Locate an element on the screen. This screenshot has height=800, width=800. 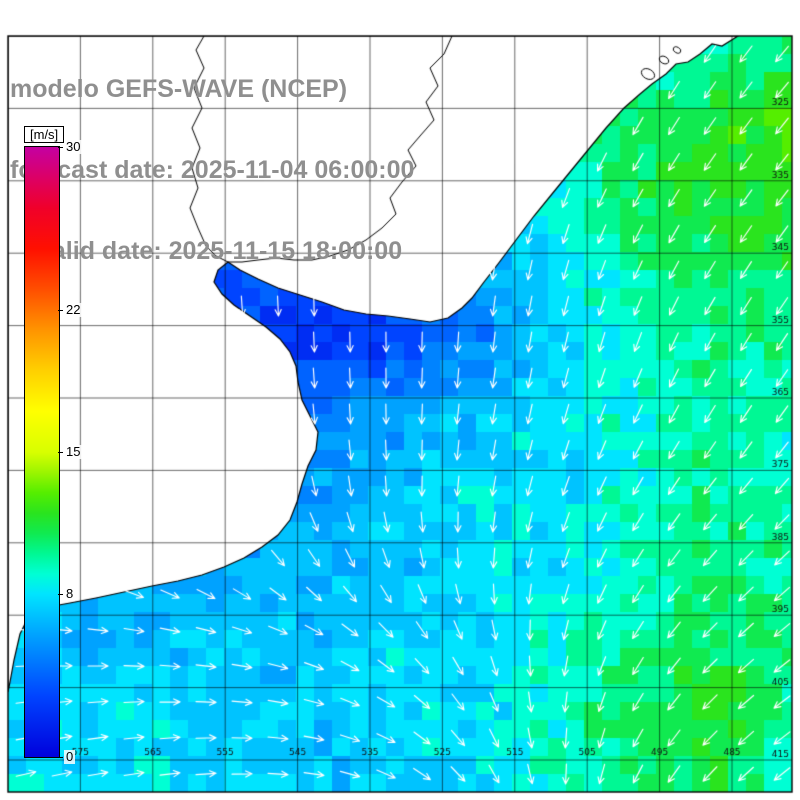
colorbar-tick-30: 30 is located at coordinates (70, 146).